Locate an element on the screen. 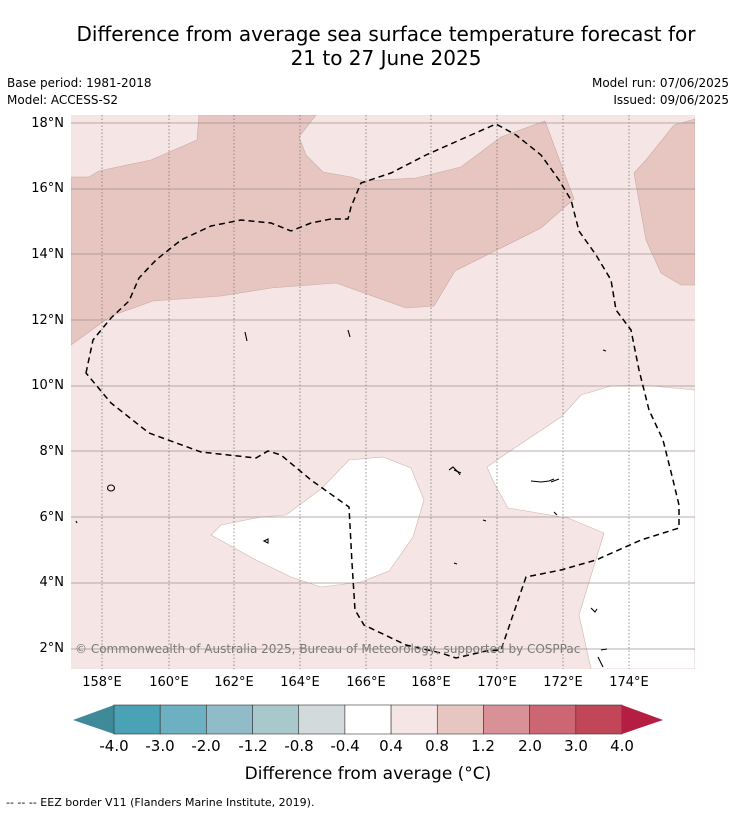  cb-tick-10: 2.0 is located at coordinates (530, 746).